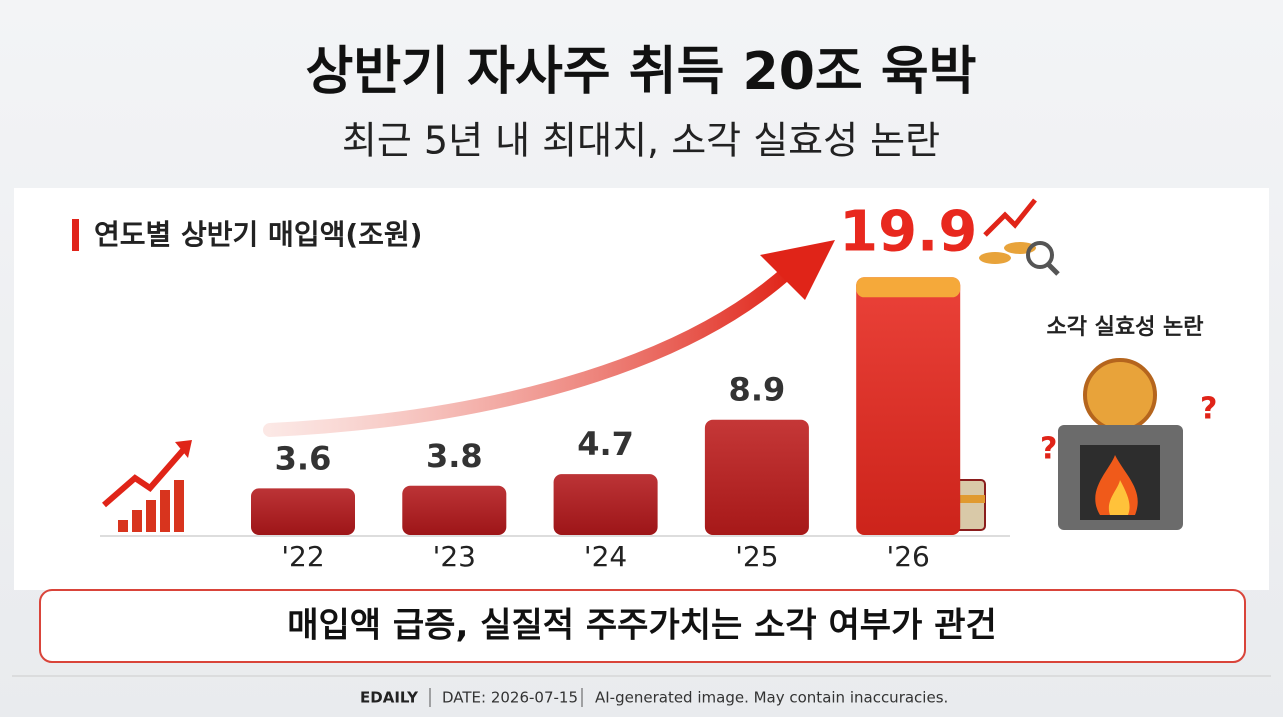 This screenshot has width=1283, height=717. I want to click on chart-section-title: 연도별 상반기 매입액(조원), so click(258, 234).